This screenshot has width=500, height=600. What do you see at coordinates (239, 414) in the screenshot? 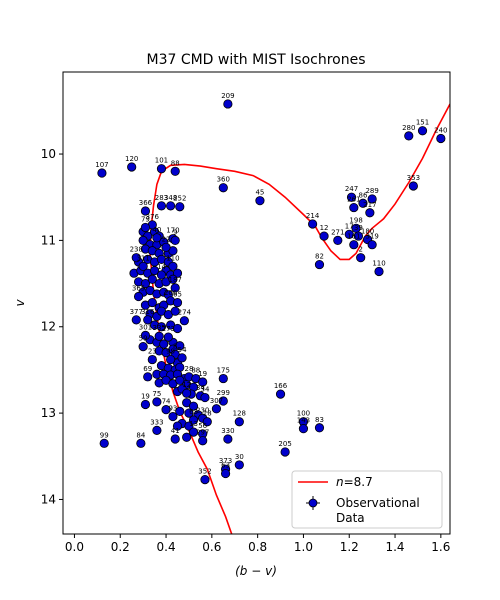
I see `point-label: 128` at bounding box center [239, 414].